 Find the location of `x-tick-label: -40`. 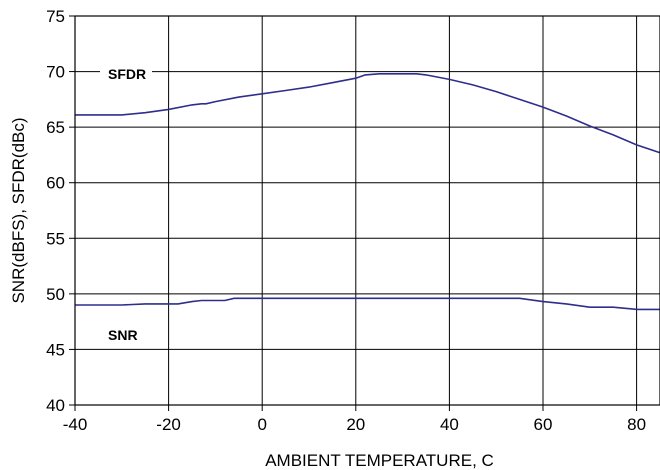

x-tick-label: -40 is located at coordinates (75, 424).